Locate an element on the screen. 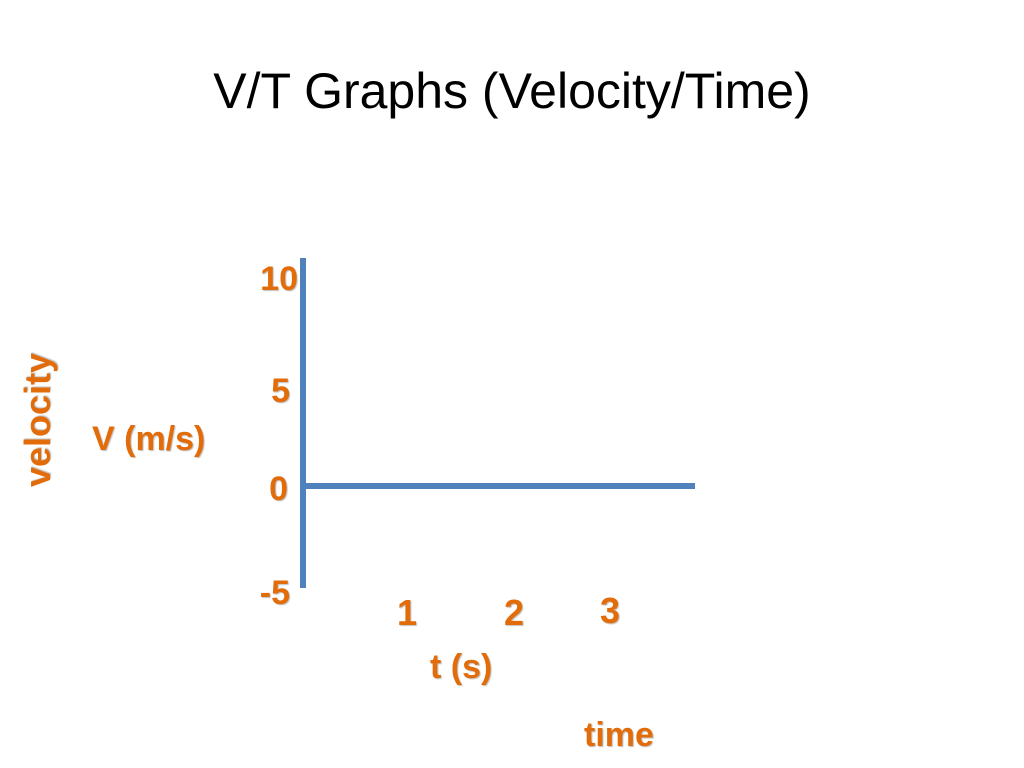 This screenshot has width=1024, height=768. y-tick-label-10: 10 is located at coordinates (279, 279).